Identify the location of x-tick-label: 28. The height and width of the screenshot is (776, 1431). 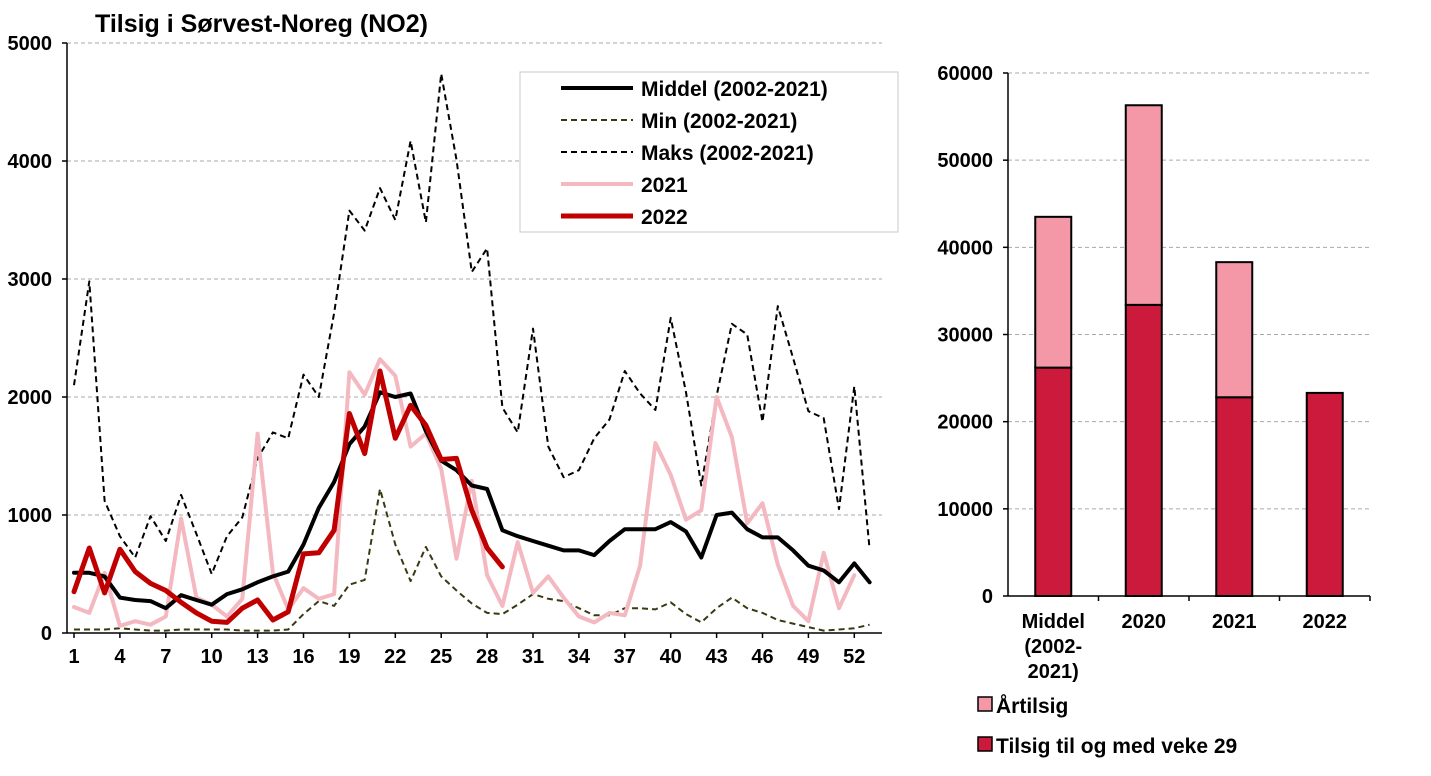
(487, 657).